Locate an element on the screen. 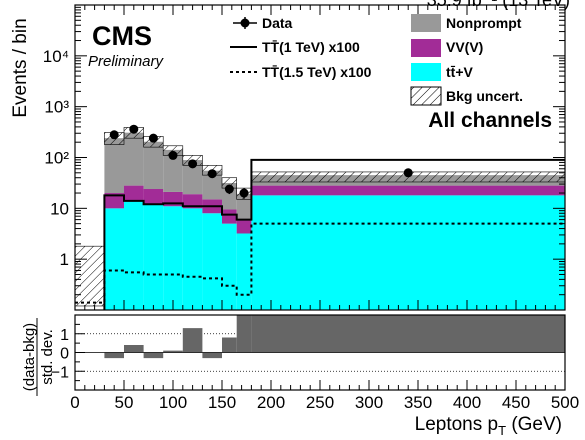  legend-entry-bkg-uncert: Bkg uncert. is located at coordinates (466, 96).